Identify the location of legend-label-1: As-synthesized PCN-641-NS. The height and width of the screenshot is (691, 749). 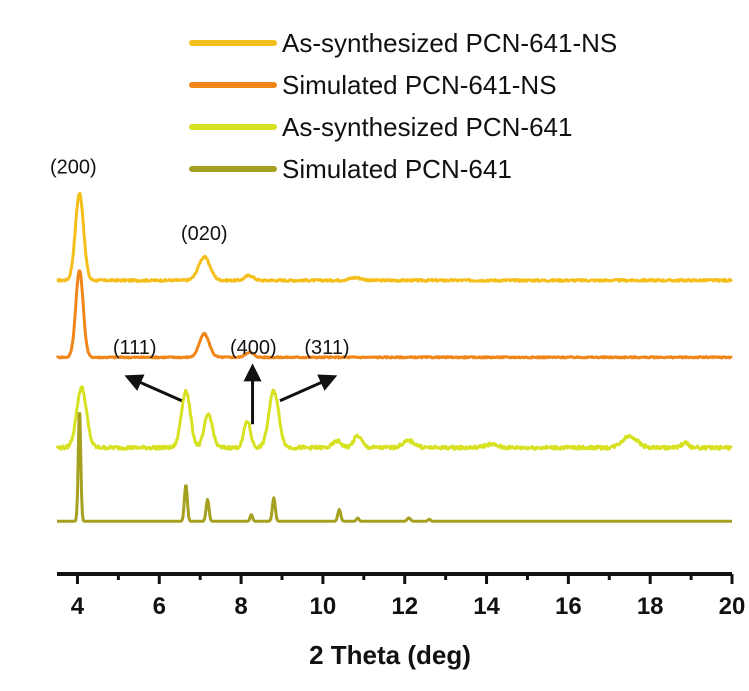
(449, 43).